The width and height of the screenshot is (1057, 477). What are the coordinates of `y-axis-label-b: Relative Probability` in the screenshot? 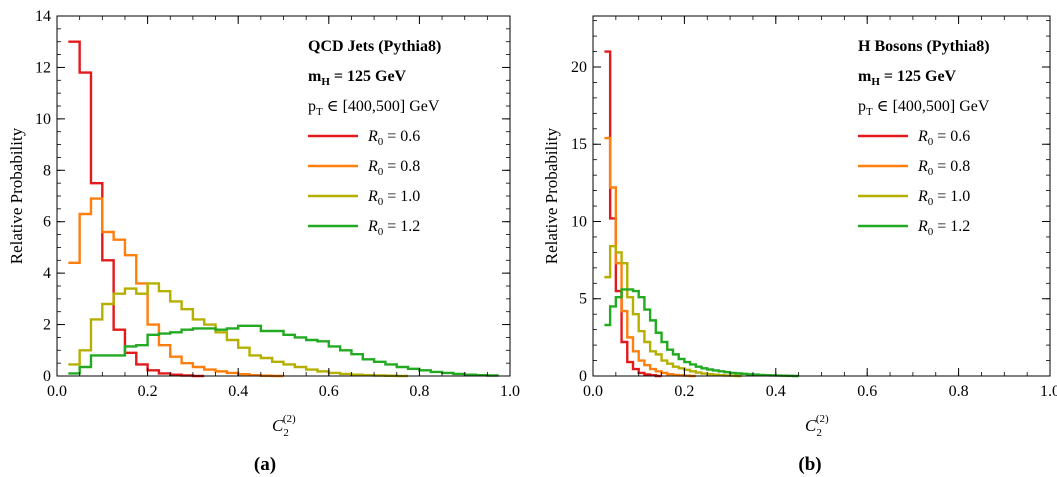 It's located at (551, 195).